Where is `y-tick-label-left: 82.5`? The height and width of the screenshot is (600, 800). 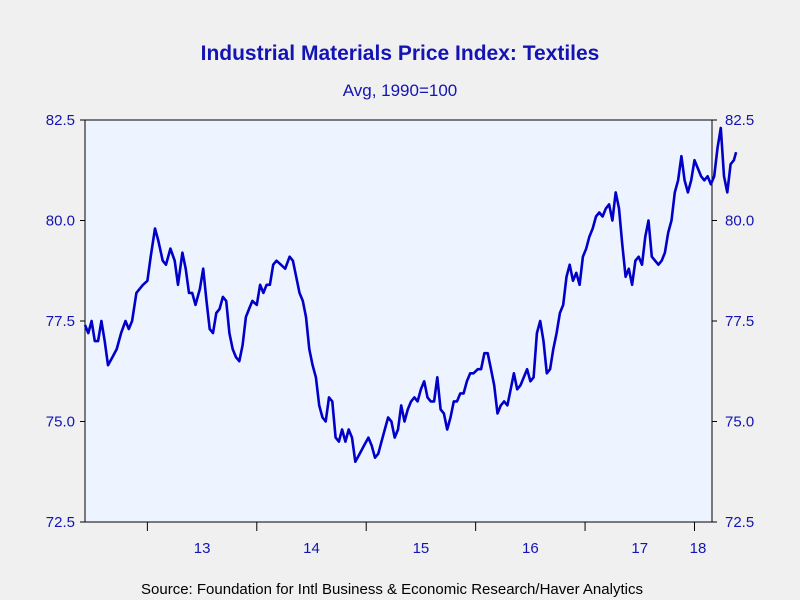
y-tick-label-left: 82.5 is located at coordinates (60, 120).